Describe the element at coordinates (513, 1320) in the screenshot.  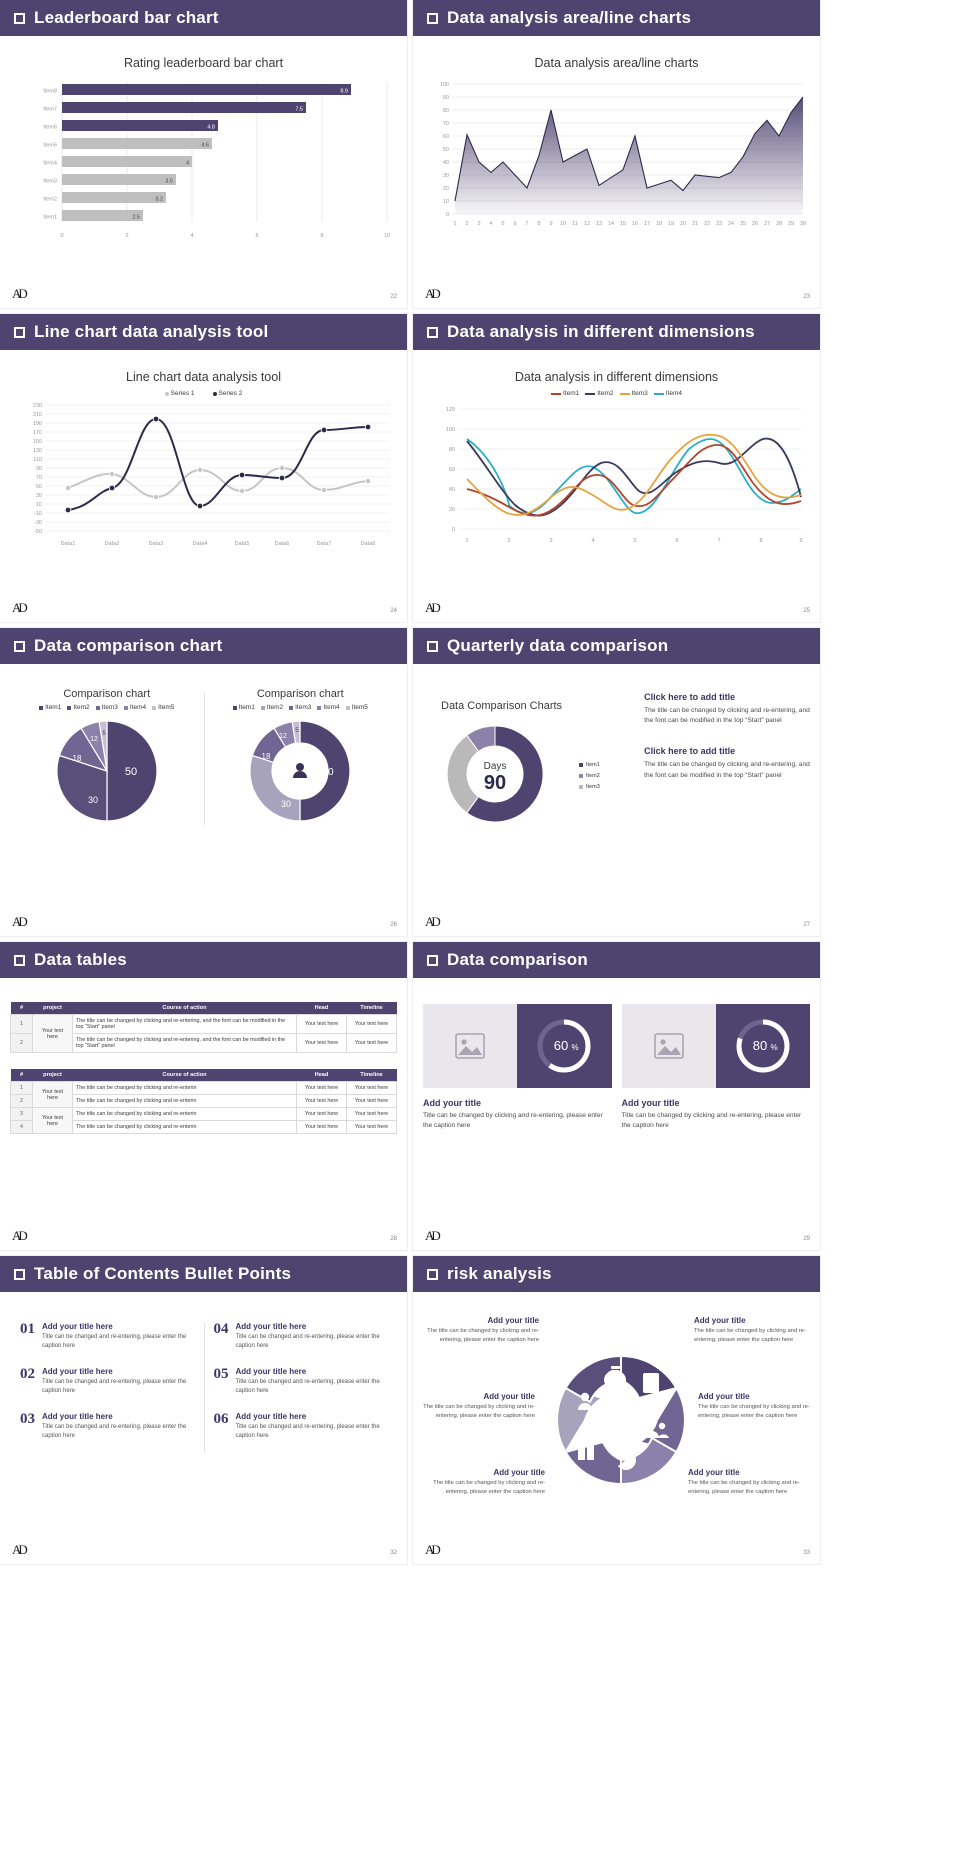
I see `risk-label-title: Add your title` at that location.